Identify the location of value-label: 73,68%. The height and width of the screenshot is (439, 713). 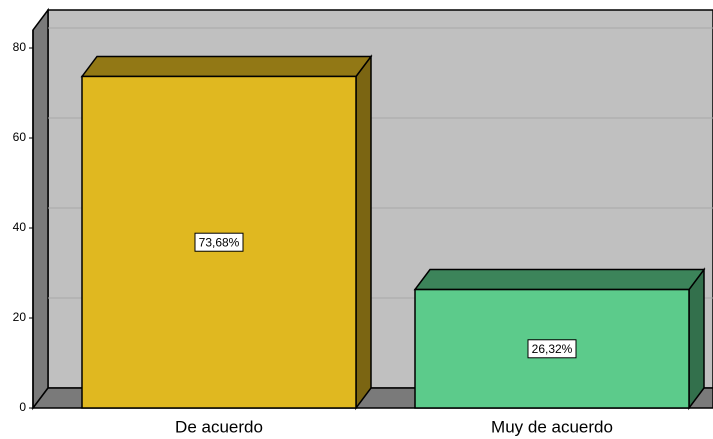
(219, 242).